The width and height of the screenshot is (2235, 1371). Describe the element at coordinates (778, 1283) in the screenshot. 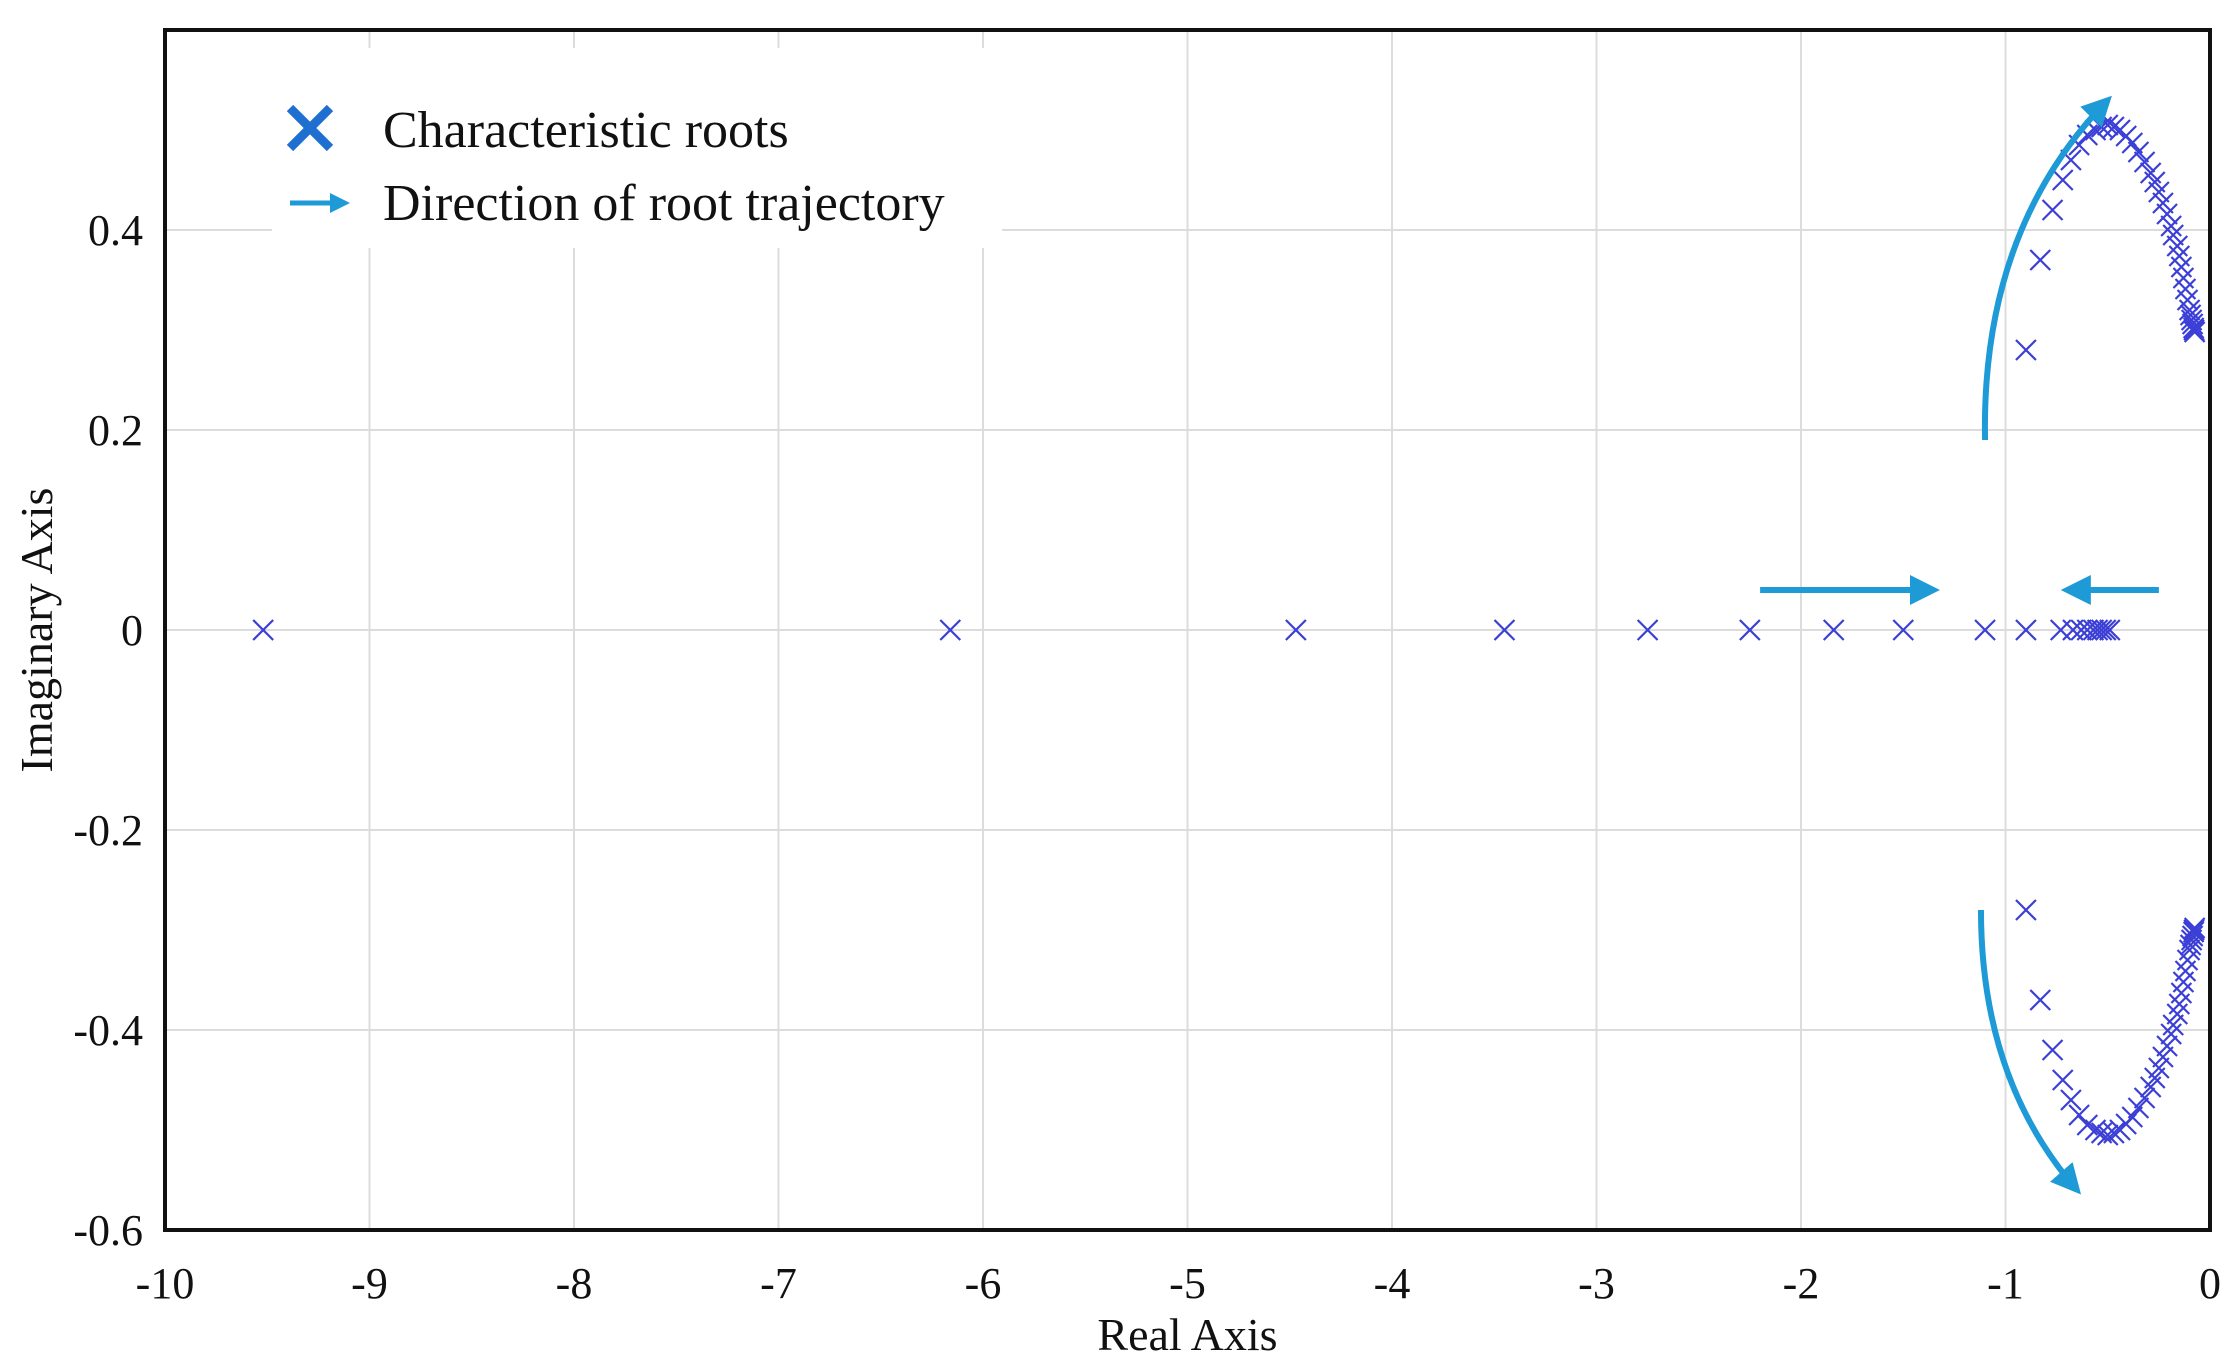

I see `x-tick-label: -7` at that location.